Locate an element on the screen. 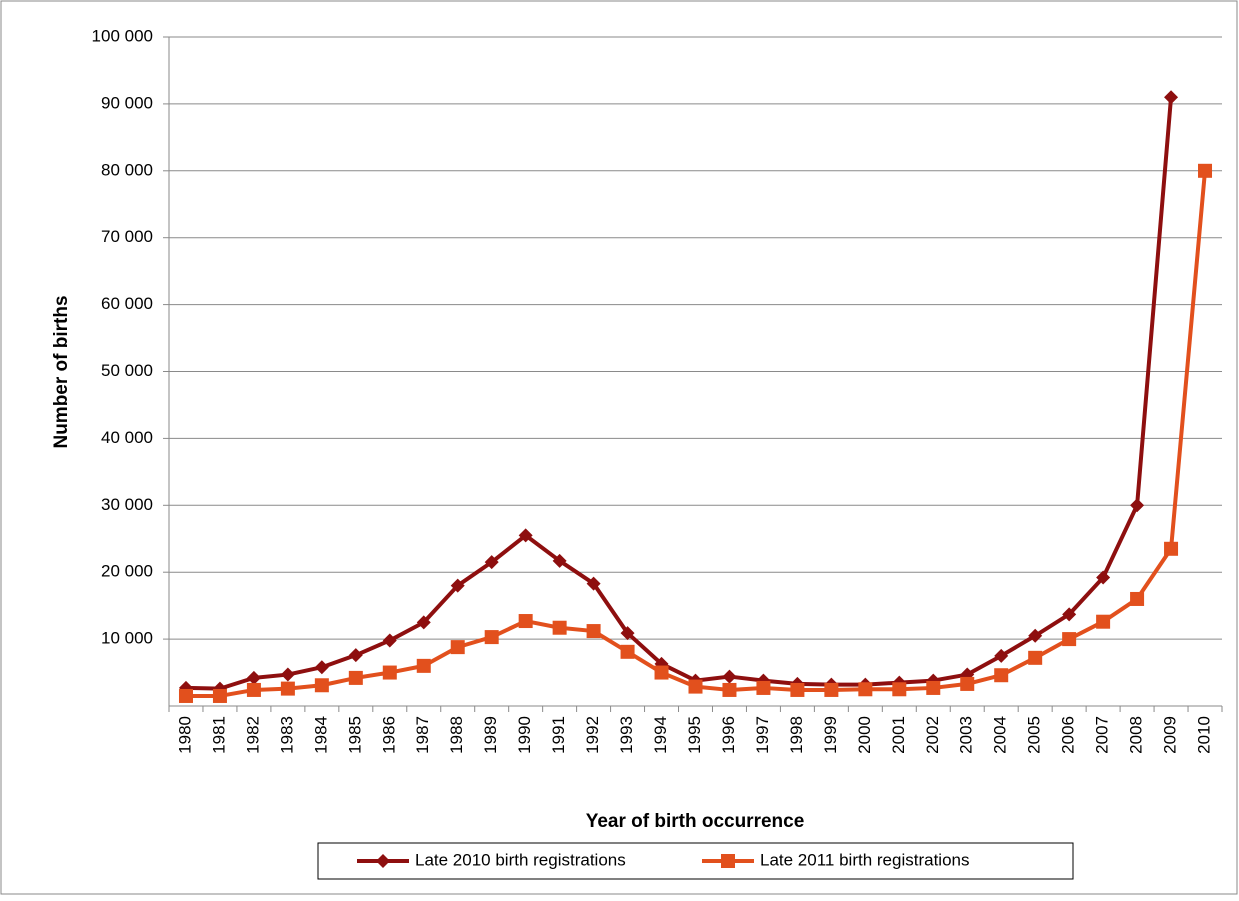  y-axis-title: Number of births is located at coordinates (61, 371).